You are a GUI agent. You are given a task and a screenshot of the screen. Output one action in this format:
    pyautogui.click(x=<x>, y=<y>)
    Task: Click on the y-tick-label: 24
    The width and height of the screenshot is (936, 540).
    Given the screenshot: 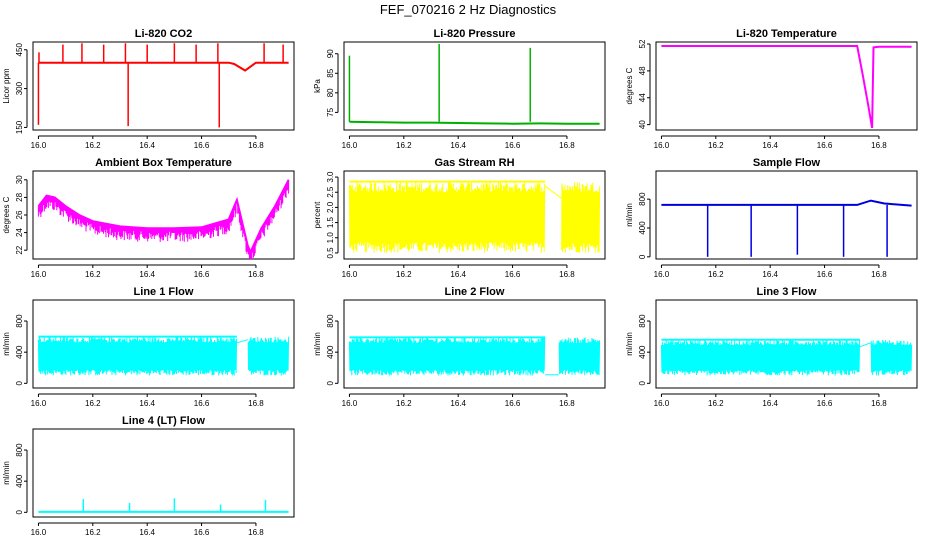 What is the action you would take?
    pyautogui.click(x=19, y=232)
    